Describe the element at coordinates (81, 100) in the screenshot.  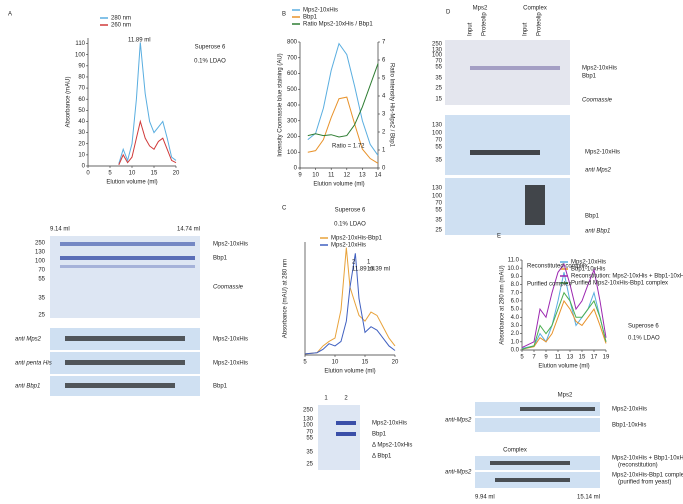
I see `y-tick-label: 60` at that location.